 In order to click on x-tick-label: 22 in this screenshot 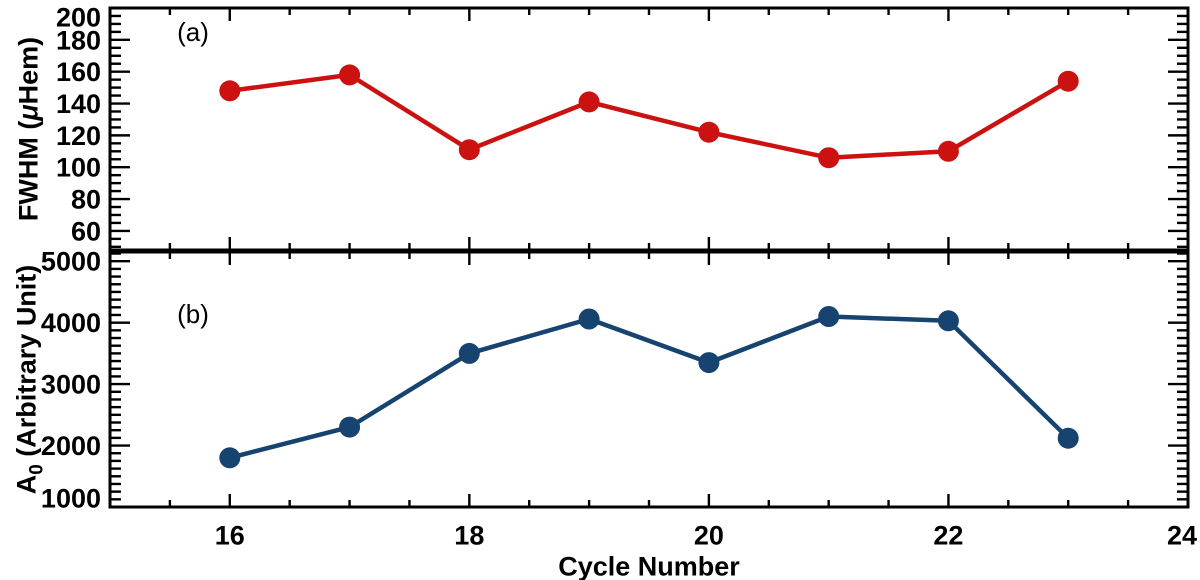, I will do `click(948, 535)`.